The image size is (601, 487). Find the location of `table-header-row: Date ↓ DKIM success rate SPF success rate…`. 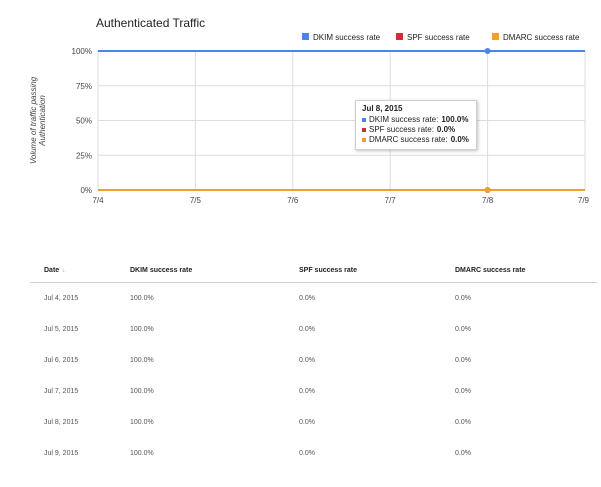

table-header-row: Date ↓ DKIM success rate SPF success rate… is located at coordinates (313, 270).